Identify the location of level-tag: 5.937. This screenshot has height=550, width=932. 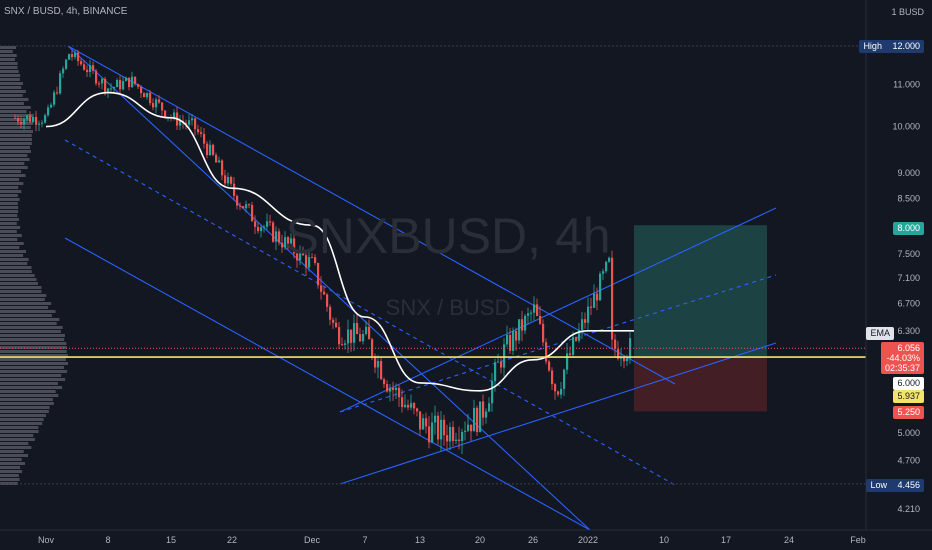
(908, 396).